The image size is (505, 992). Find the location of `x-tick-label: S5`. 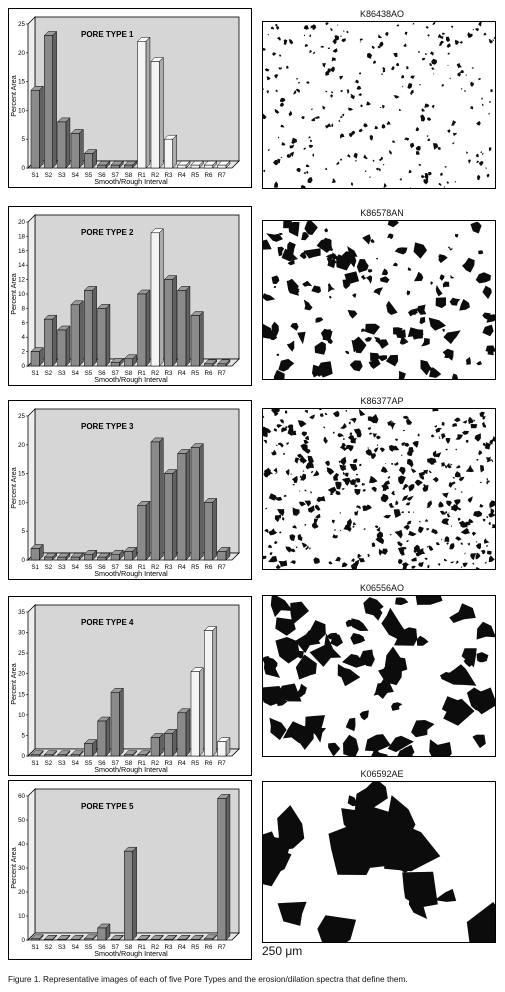

x-tick-label: S5 is located at coordinates (89, 763).